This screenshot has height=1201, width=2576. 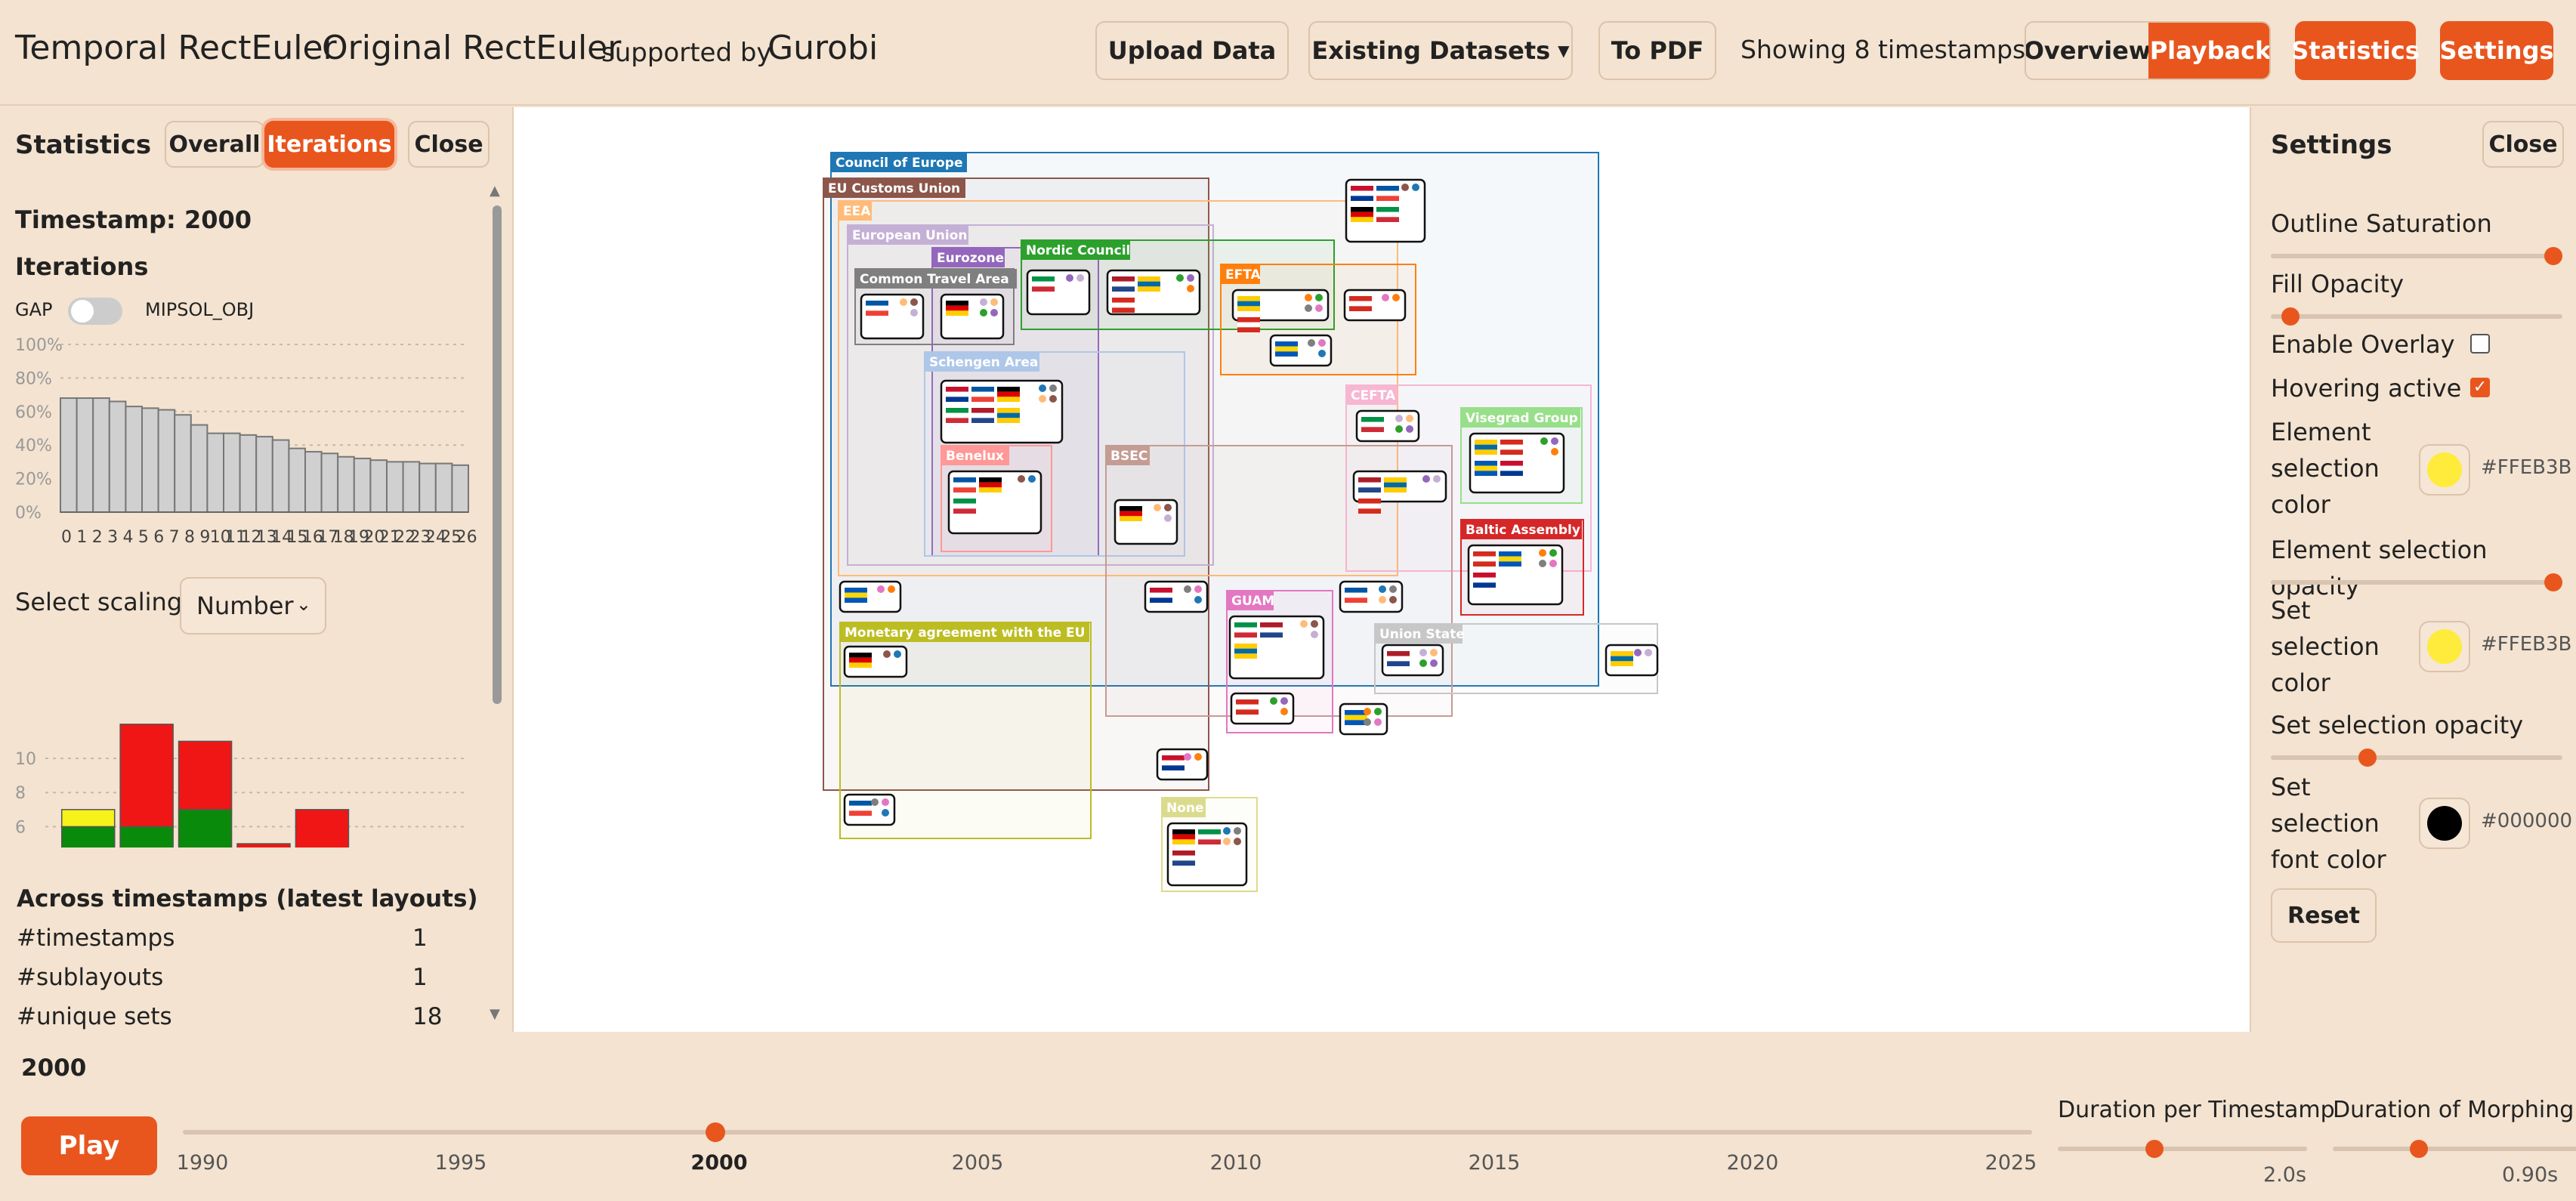 I want to click on set-selection-color-picker, so click(x=2444, y=646).